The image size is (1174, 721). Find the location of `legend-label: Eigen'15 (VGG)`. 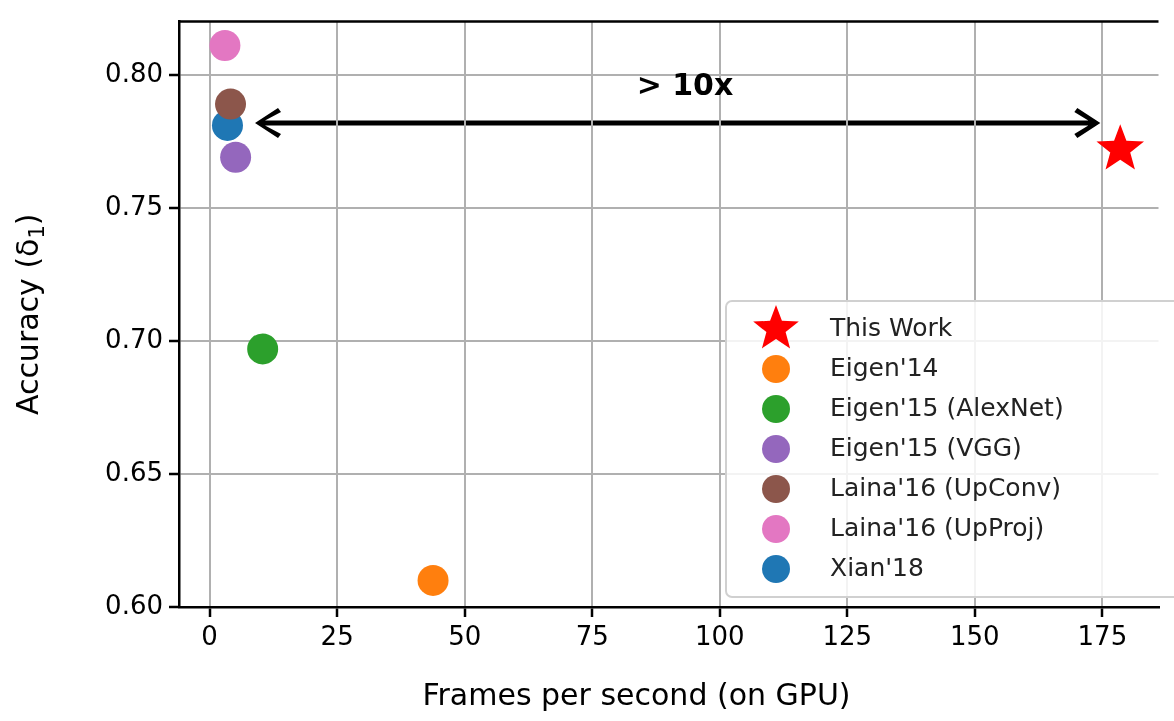

legend-label: Eigen'15 (VGG) is located at coordinates (926, 447).